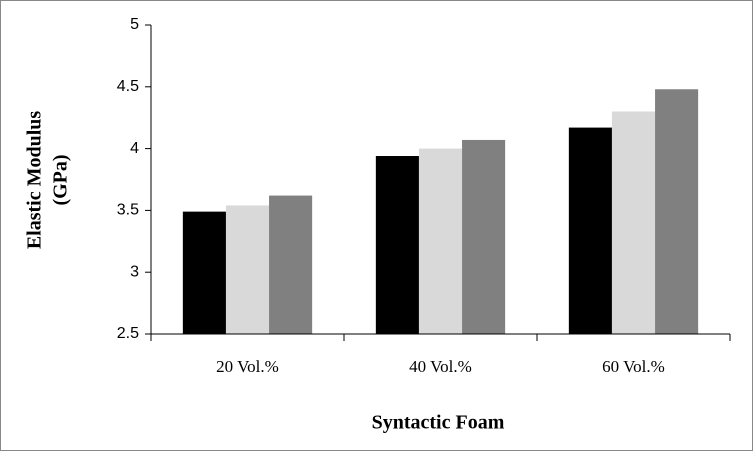  Describe the element at coordinates (128, 86) in the screenshot. I see `y-tick-label: 4.5` at that location.